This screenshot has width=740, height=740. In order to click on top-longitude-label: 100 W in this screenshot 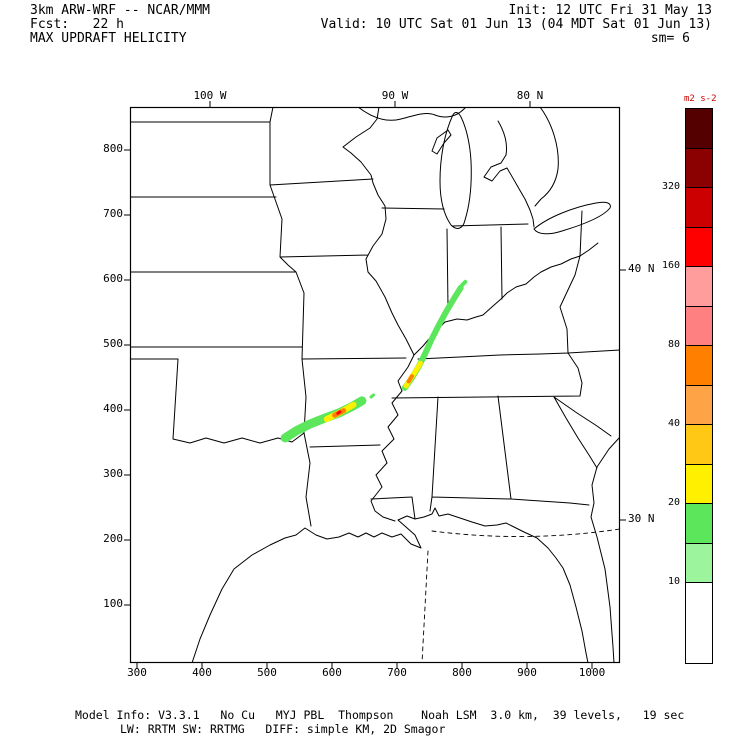, I will do `click(210, 95)`.